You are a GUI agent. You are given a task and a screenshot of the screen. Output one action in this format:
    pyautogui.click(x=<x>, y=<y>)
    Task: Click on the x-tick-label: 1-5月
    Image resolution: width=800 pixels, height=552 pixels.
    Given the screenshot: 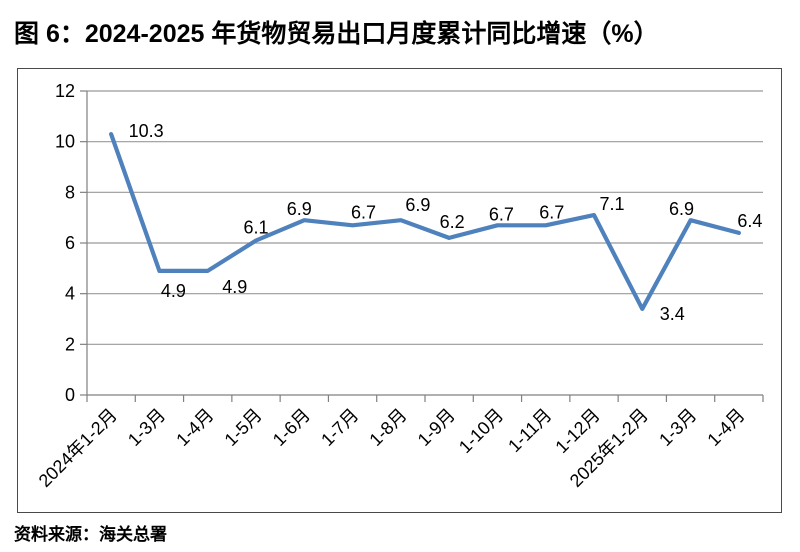 What is the action you would take?
    pyautogui.click(x=243, y=427)
    